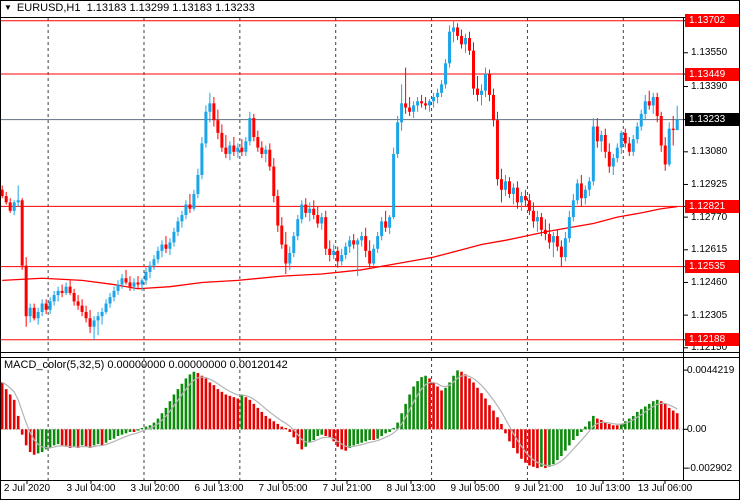 Image resolution: width=740 pixels, height=500 pixels. What do you see at coordinates (710, 468) in the screenshot?
I see `macd-scale-min: -0.002902` at bounding box center [710, 468].